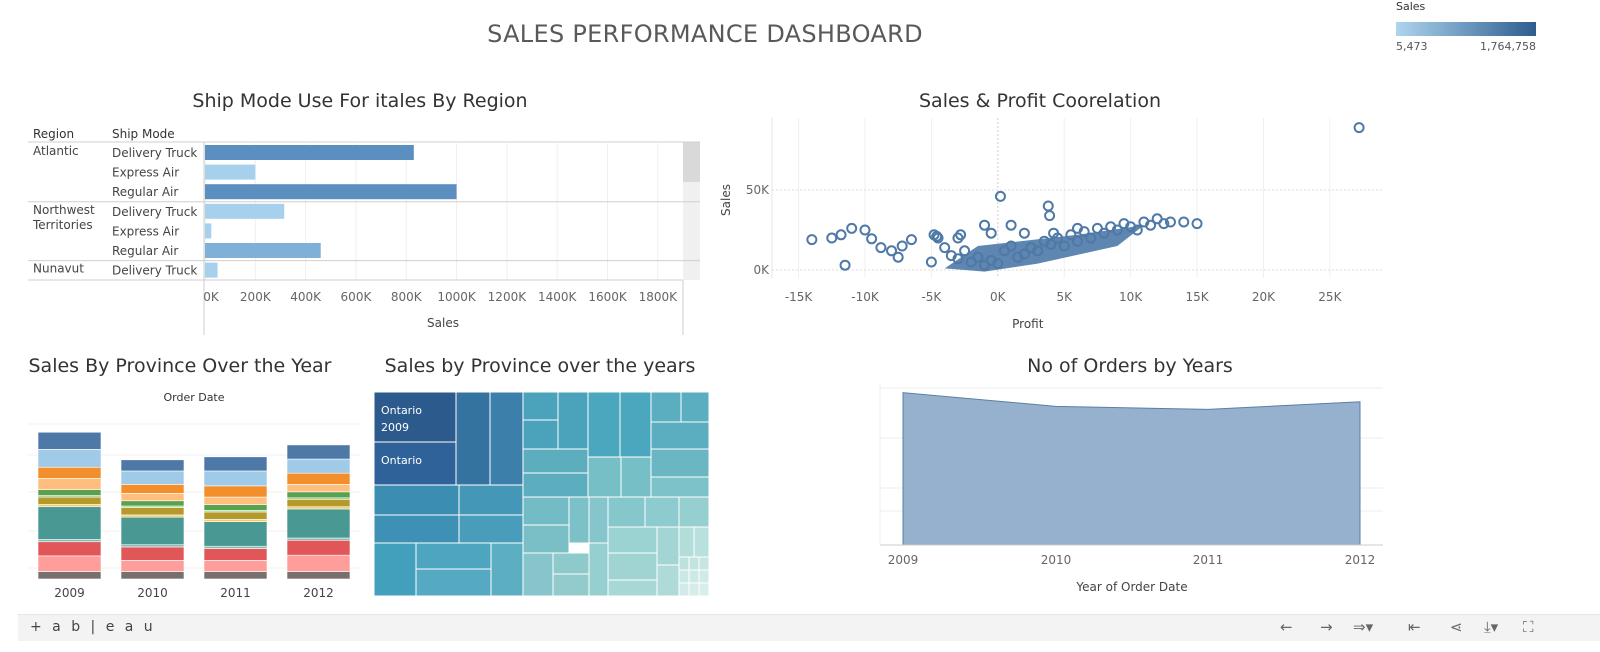  Describe the element at coordinates (93, 627) in the screenshot. I see `tableau-logo: + a b | e a u` at that location.